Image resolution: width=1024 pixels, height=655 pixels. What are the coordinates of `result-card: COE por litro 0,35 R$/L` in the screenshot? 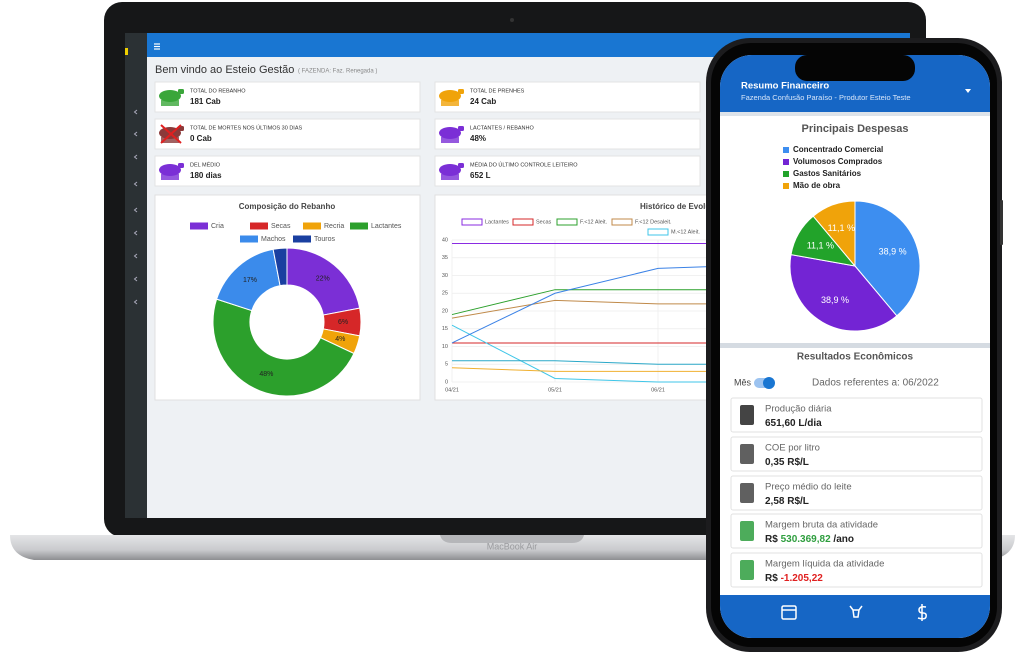 It's located at (856, 454).